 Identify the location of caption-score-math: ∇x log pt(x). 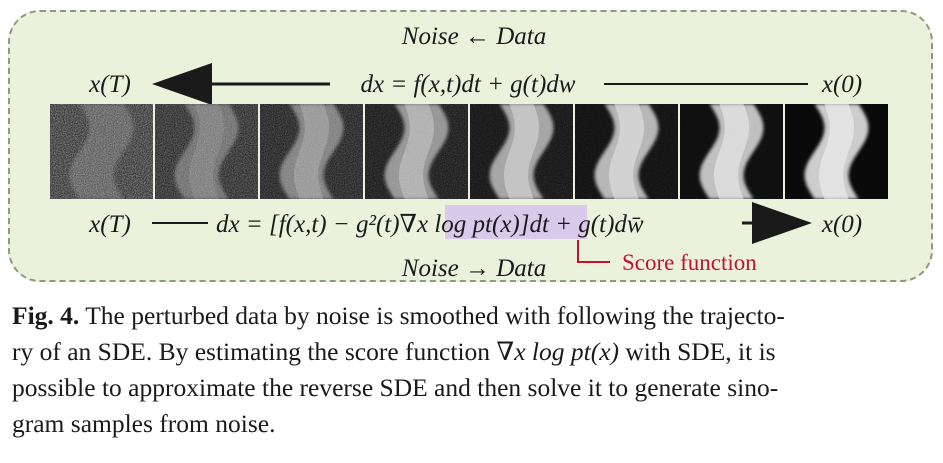
(558, 351).